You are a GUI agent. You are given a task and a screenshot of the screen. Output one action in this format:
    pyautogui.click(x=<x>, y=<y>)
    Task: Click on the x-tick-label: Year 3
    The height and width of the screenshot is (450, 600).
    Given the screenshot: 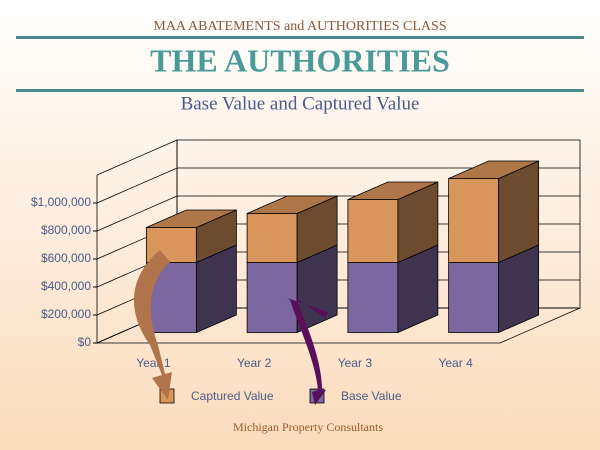 What is the action you would take?
    pyautogui.click(x=355, y=363)
    